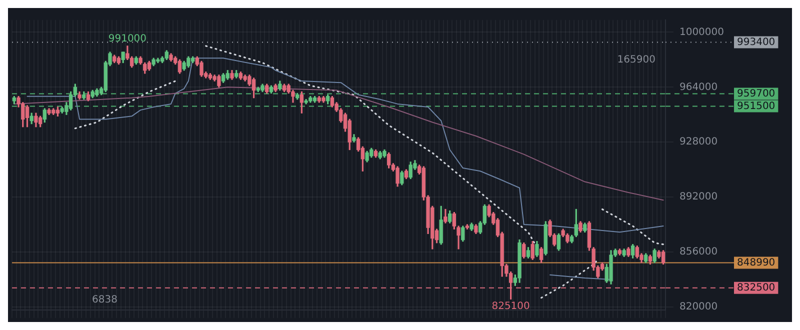 The width and height of the screenshot is (800, 330). I want to click on ref-line-label: 959700, so click(756, 94).